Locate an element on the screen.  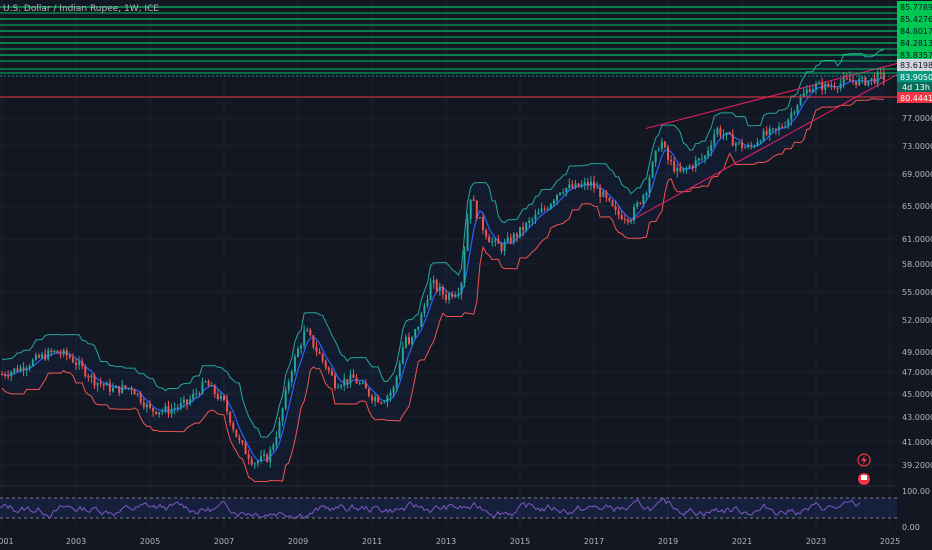
rsi-band is located at coordinates (448, 508).